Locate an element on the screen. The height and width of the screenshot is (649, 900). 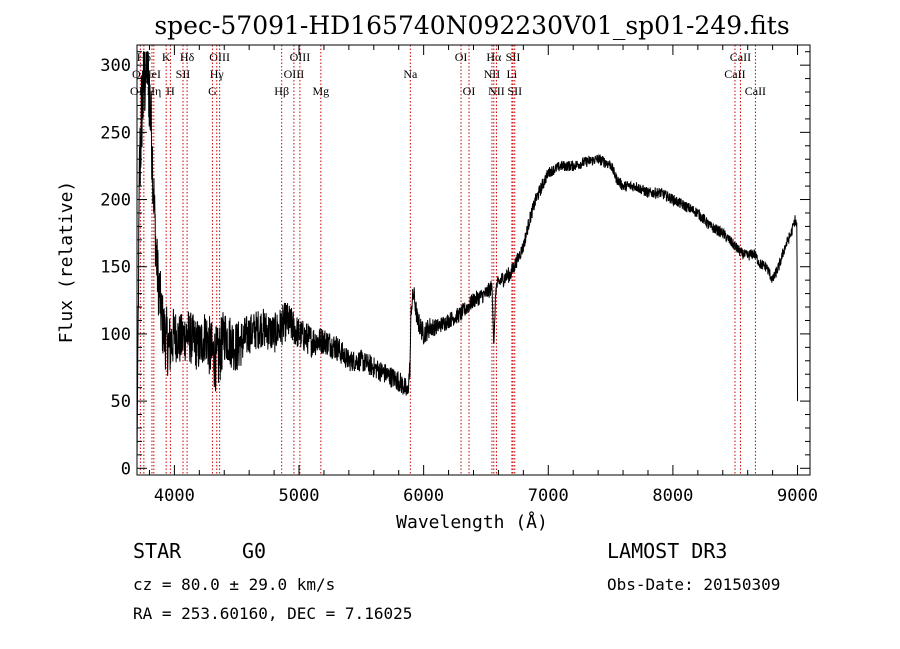
ra-dec-coords: RA = 253.60160, DEC = 7.16025 is located at coordinates (272, 613).